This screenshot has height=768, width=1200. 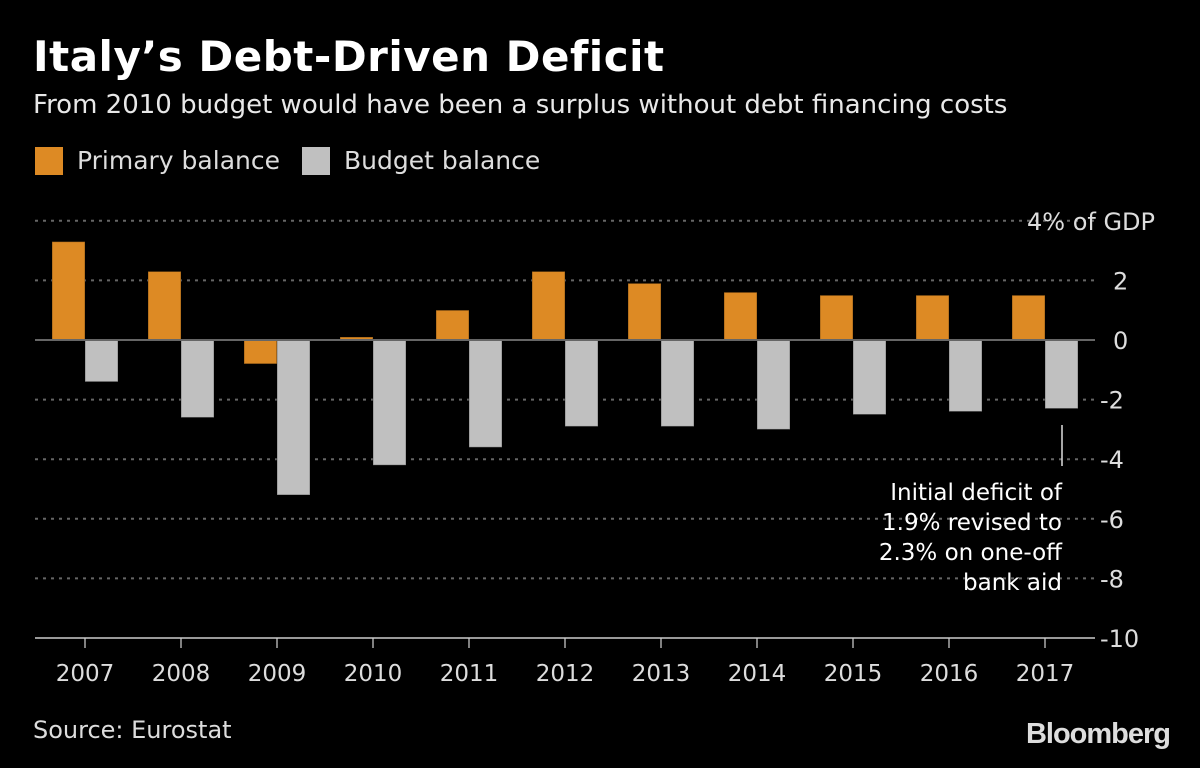 What do you see at coordinates (548, 305) in the screenshot?
I see `bar-primary-2012` at bounding box center [548, 305].